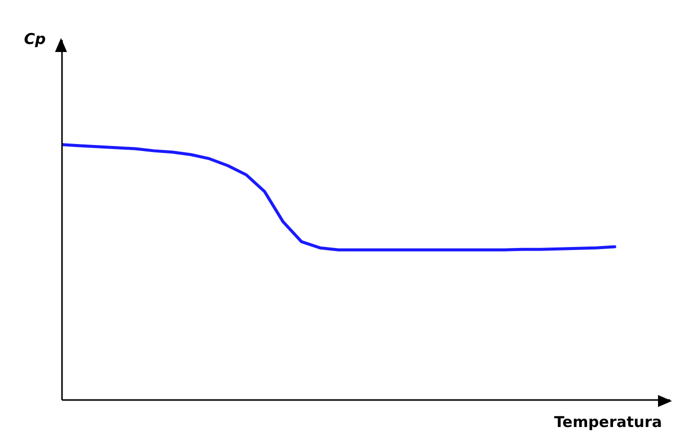 Image resolution: width=680 pixels, height=441 pixels. I want to click on x-axis-title: Temperatura, so click(608, 422).